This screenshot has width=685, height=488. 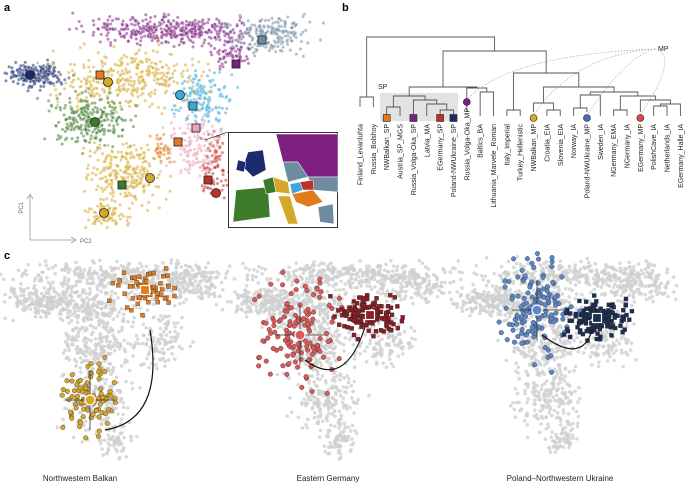 I want to click on europe-map-inset, so click(x=283, y=180).